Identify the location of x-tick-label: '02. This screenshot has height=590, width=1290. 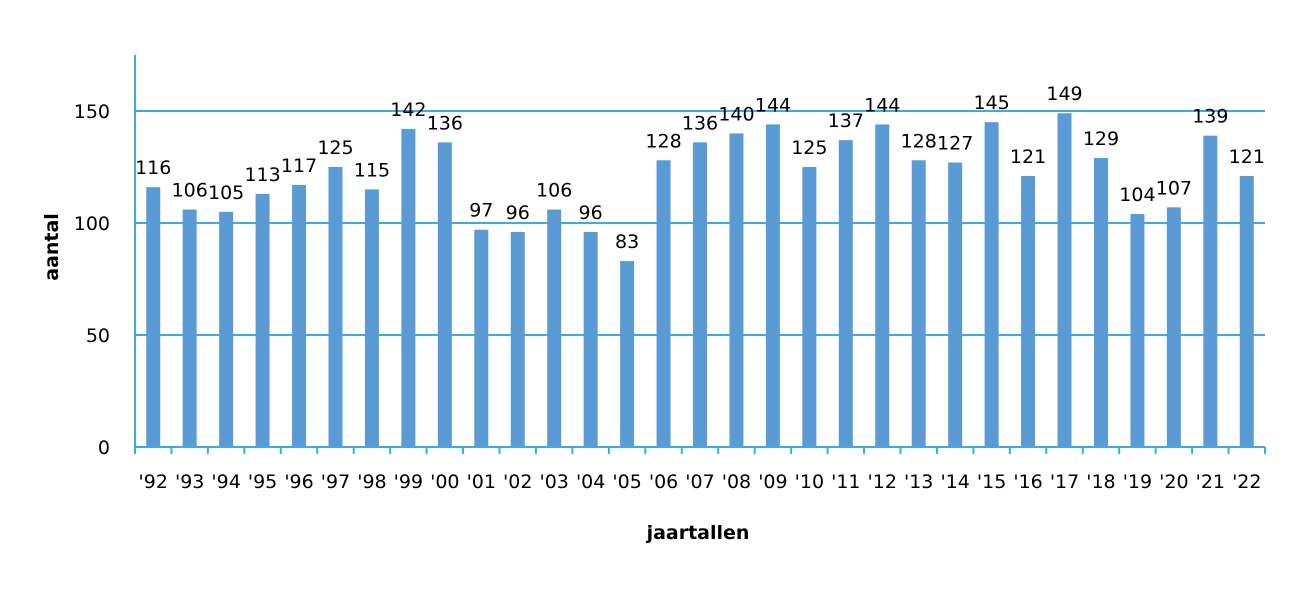
(517, 482).